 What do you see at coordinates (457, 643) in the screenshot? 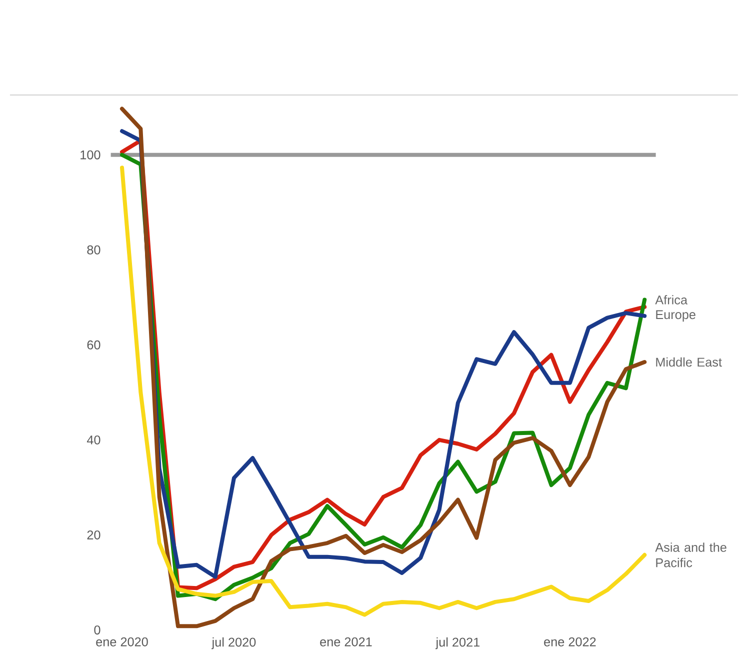
I see `x-tick-label: jul 2021` at bounding box center [457, 643].